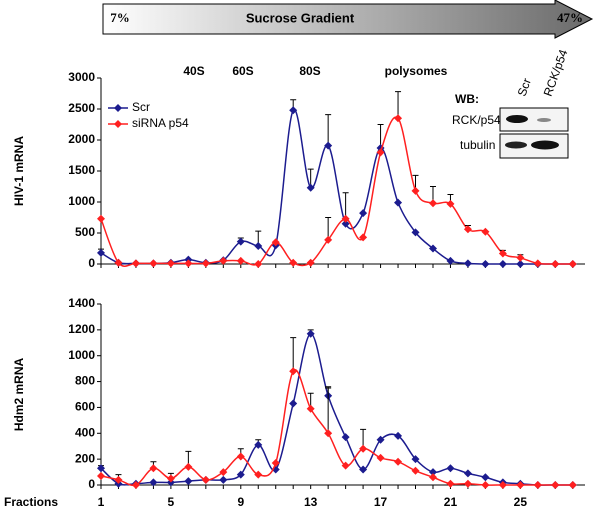 The width and height of the screenshot is (600, 526). I want to click on annotation: 40S, so click(193, 71).